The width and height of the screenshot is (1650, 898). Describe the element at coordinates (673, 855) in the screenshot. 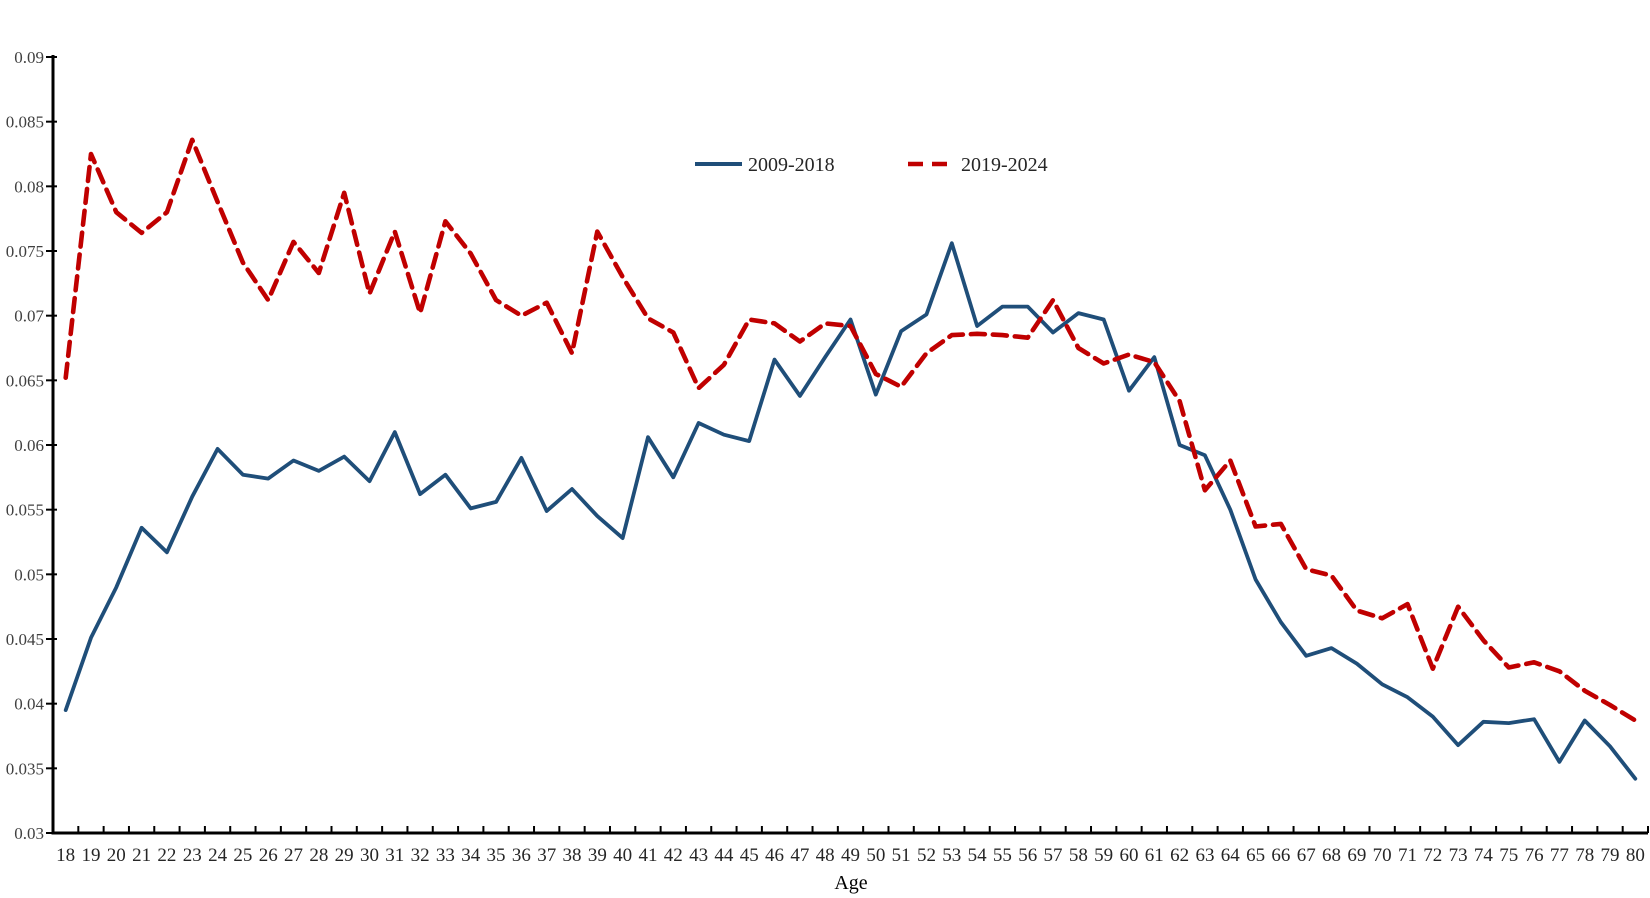

I see `x-tick-label: 42` at that location.